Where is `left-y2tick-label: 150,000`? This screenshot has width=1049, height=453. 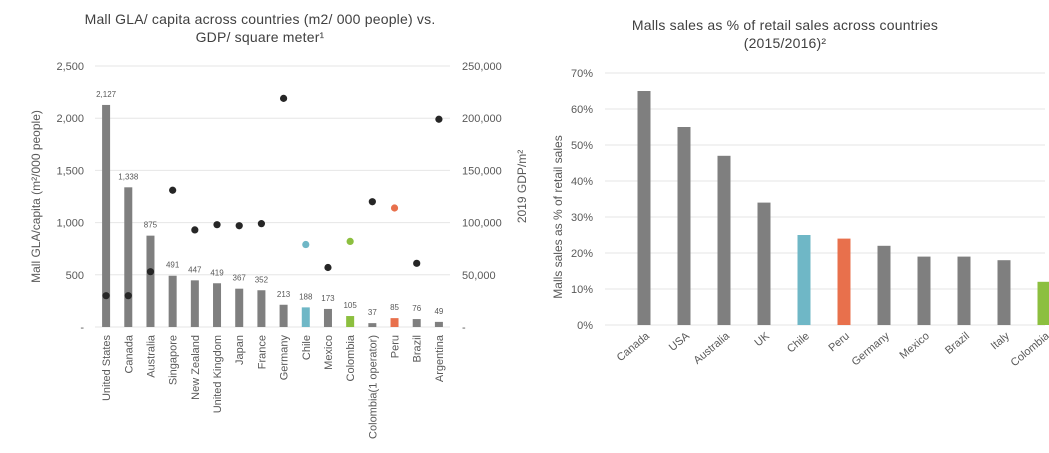
left-y2tick-label: 150,000 is located at coordinates (482, 171).